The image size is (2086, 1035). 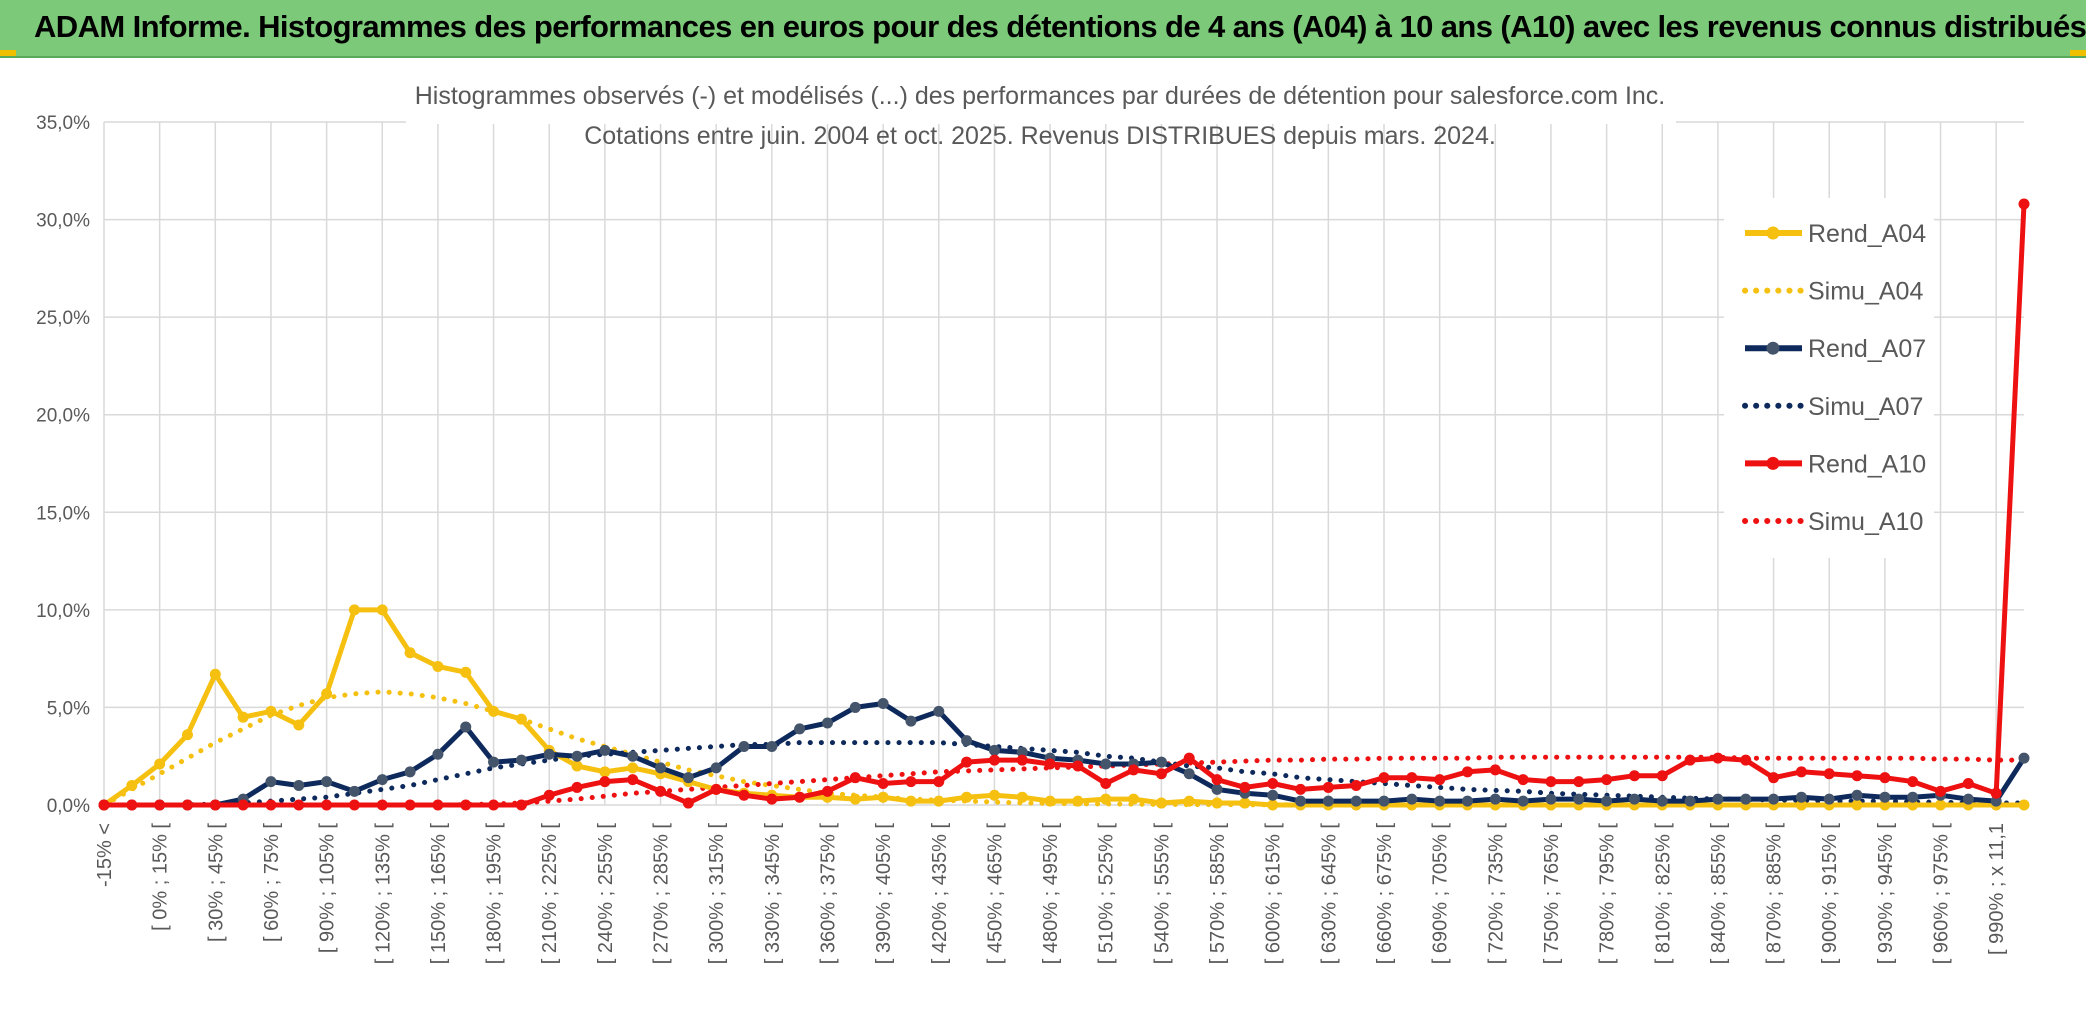 I want to click on series-Rend_A07, so click(x=1065, y=754).